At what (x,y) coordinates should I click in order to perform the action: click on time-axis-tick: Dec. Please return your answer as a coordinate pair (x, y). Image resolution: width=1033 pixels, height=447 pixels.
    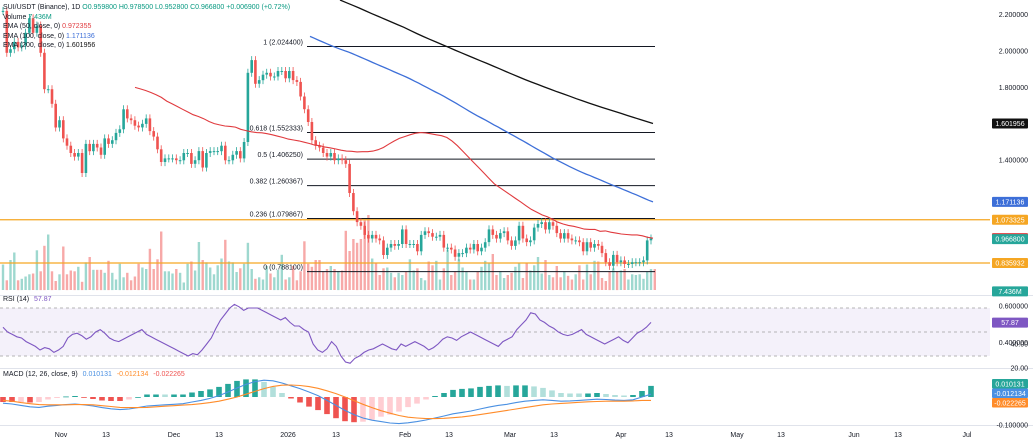
    Looking at the image, I should click on (174, 435).